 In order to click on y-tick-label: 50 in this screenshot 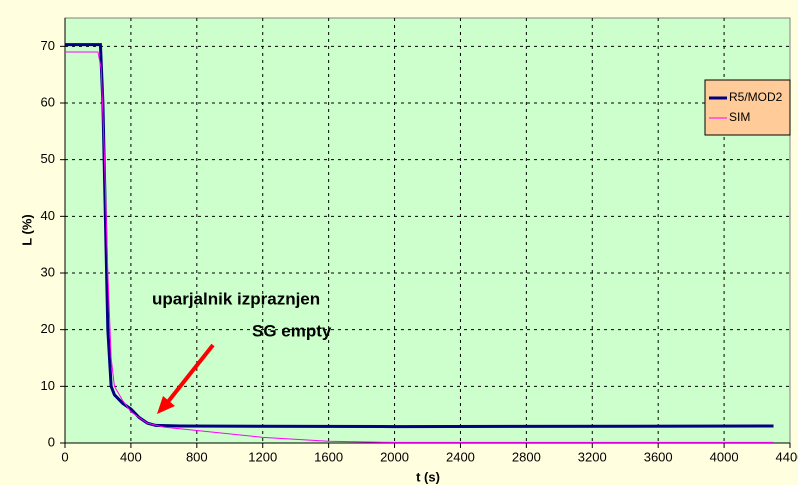, I will do `click(48, 158)`.